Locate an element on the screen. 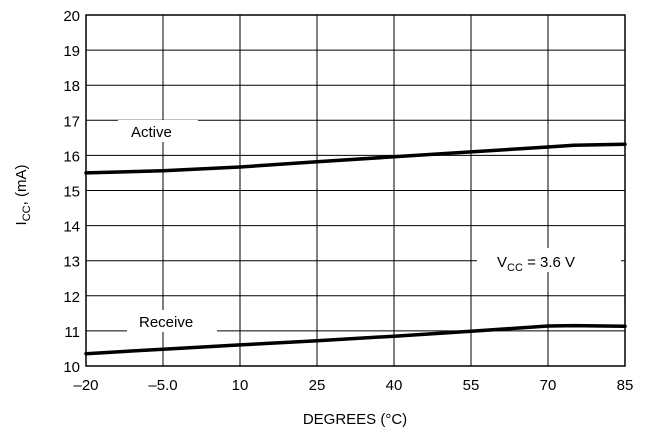 The image size is (655, 434). x-tick-label: 70 is located at coordinates (548, 385).